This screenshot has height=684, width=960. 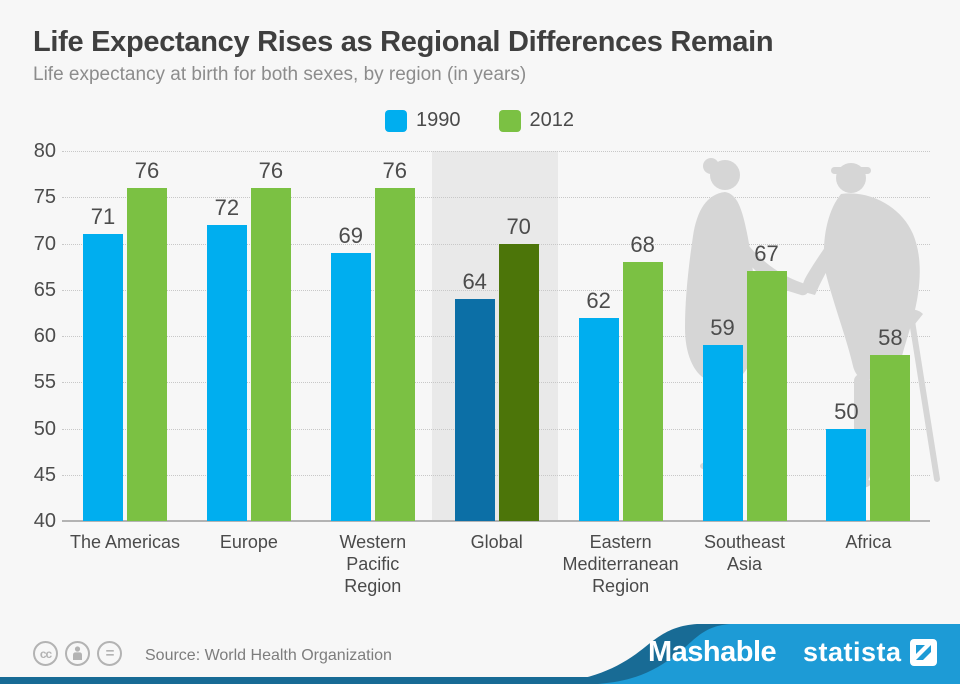 I want to click on license-icons: cc =, so click(x=77, y=653).